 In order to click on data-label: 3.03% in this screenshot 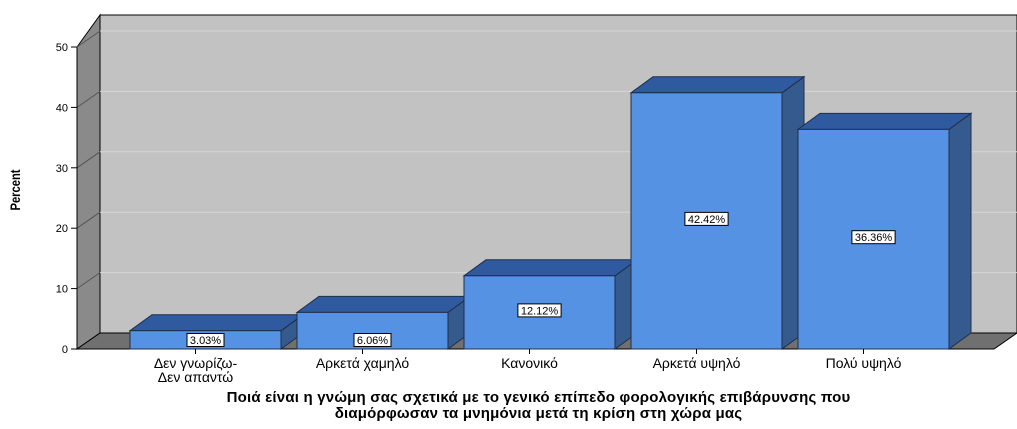, I will do `click(205, 341)`.